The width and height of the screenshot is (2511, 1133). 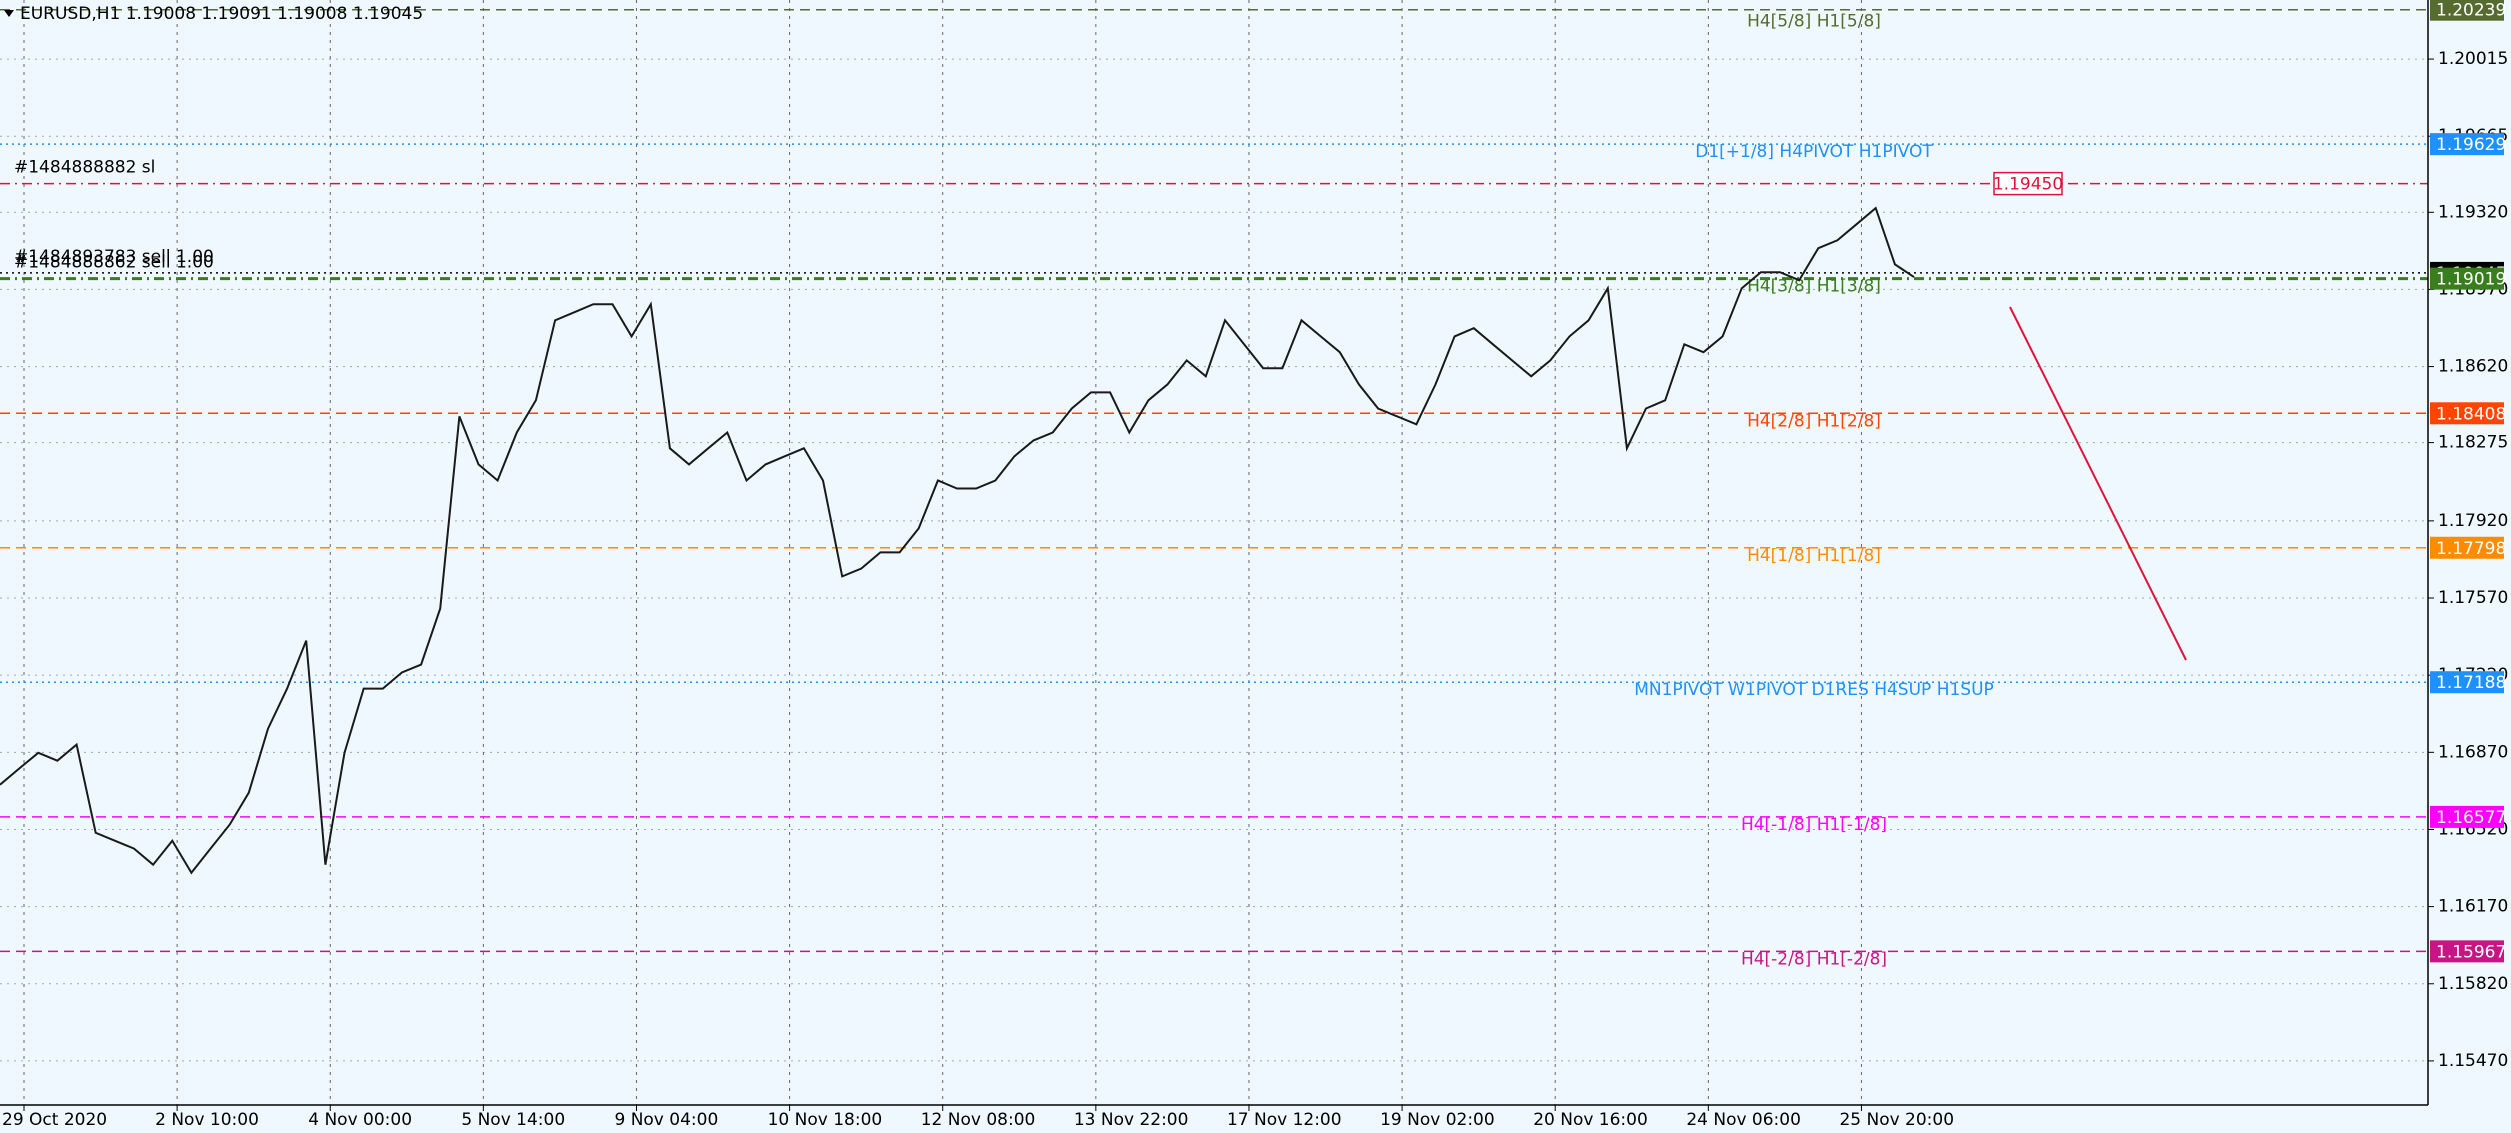 I want to click on level-label: H4[5/8] H1[5/8], so click(x=1814, y=22).